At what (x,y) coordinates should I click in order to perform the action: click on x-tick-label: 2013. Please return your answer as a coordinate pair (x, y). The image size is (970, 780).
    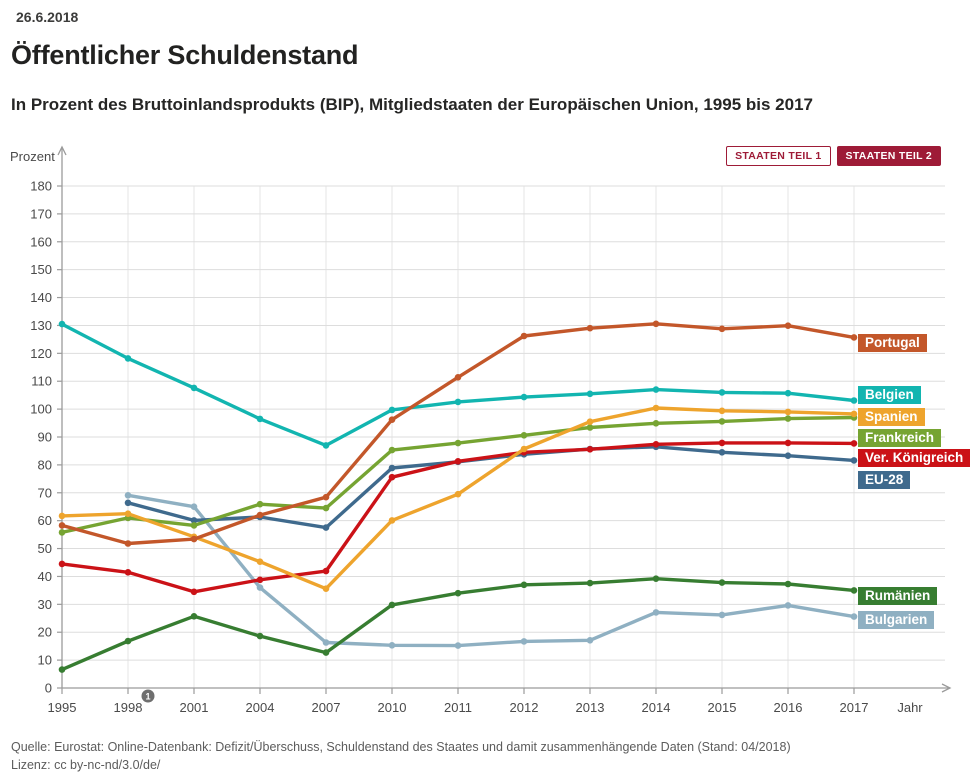
    Looking at the image, I should click on (590, 707).